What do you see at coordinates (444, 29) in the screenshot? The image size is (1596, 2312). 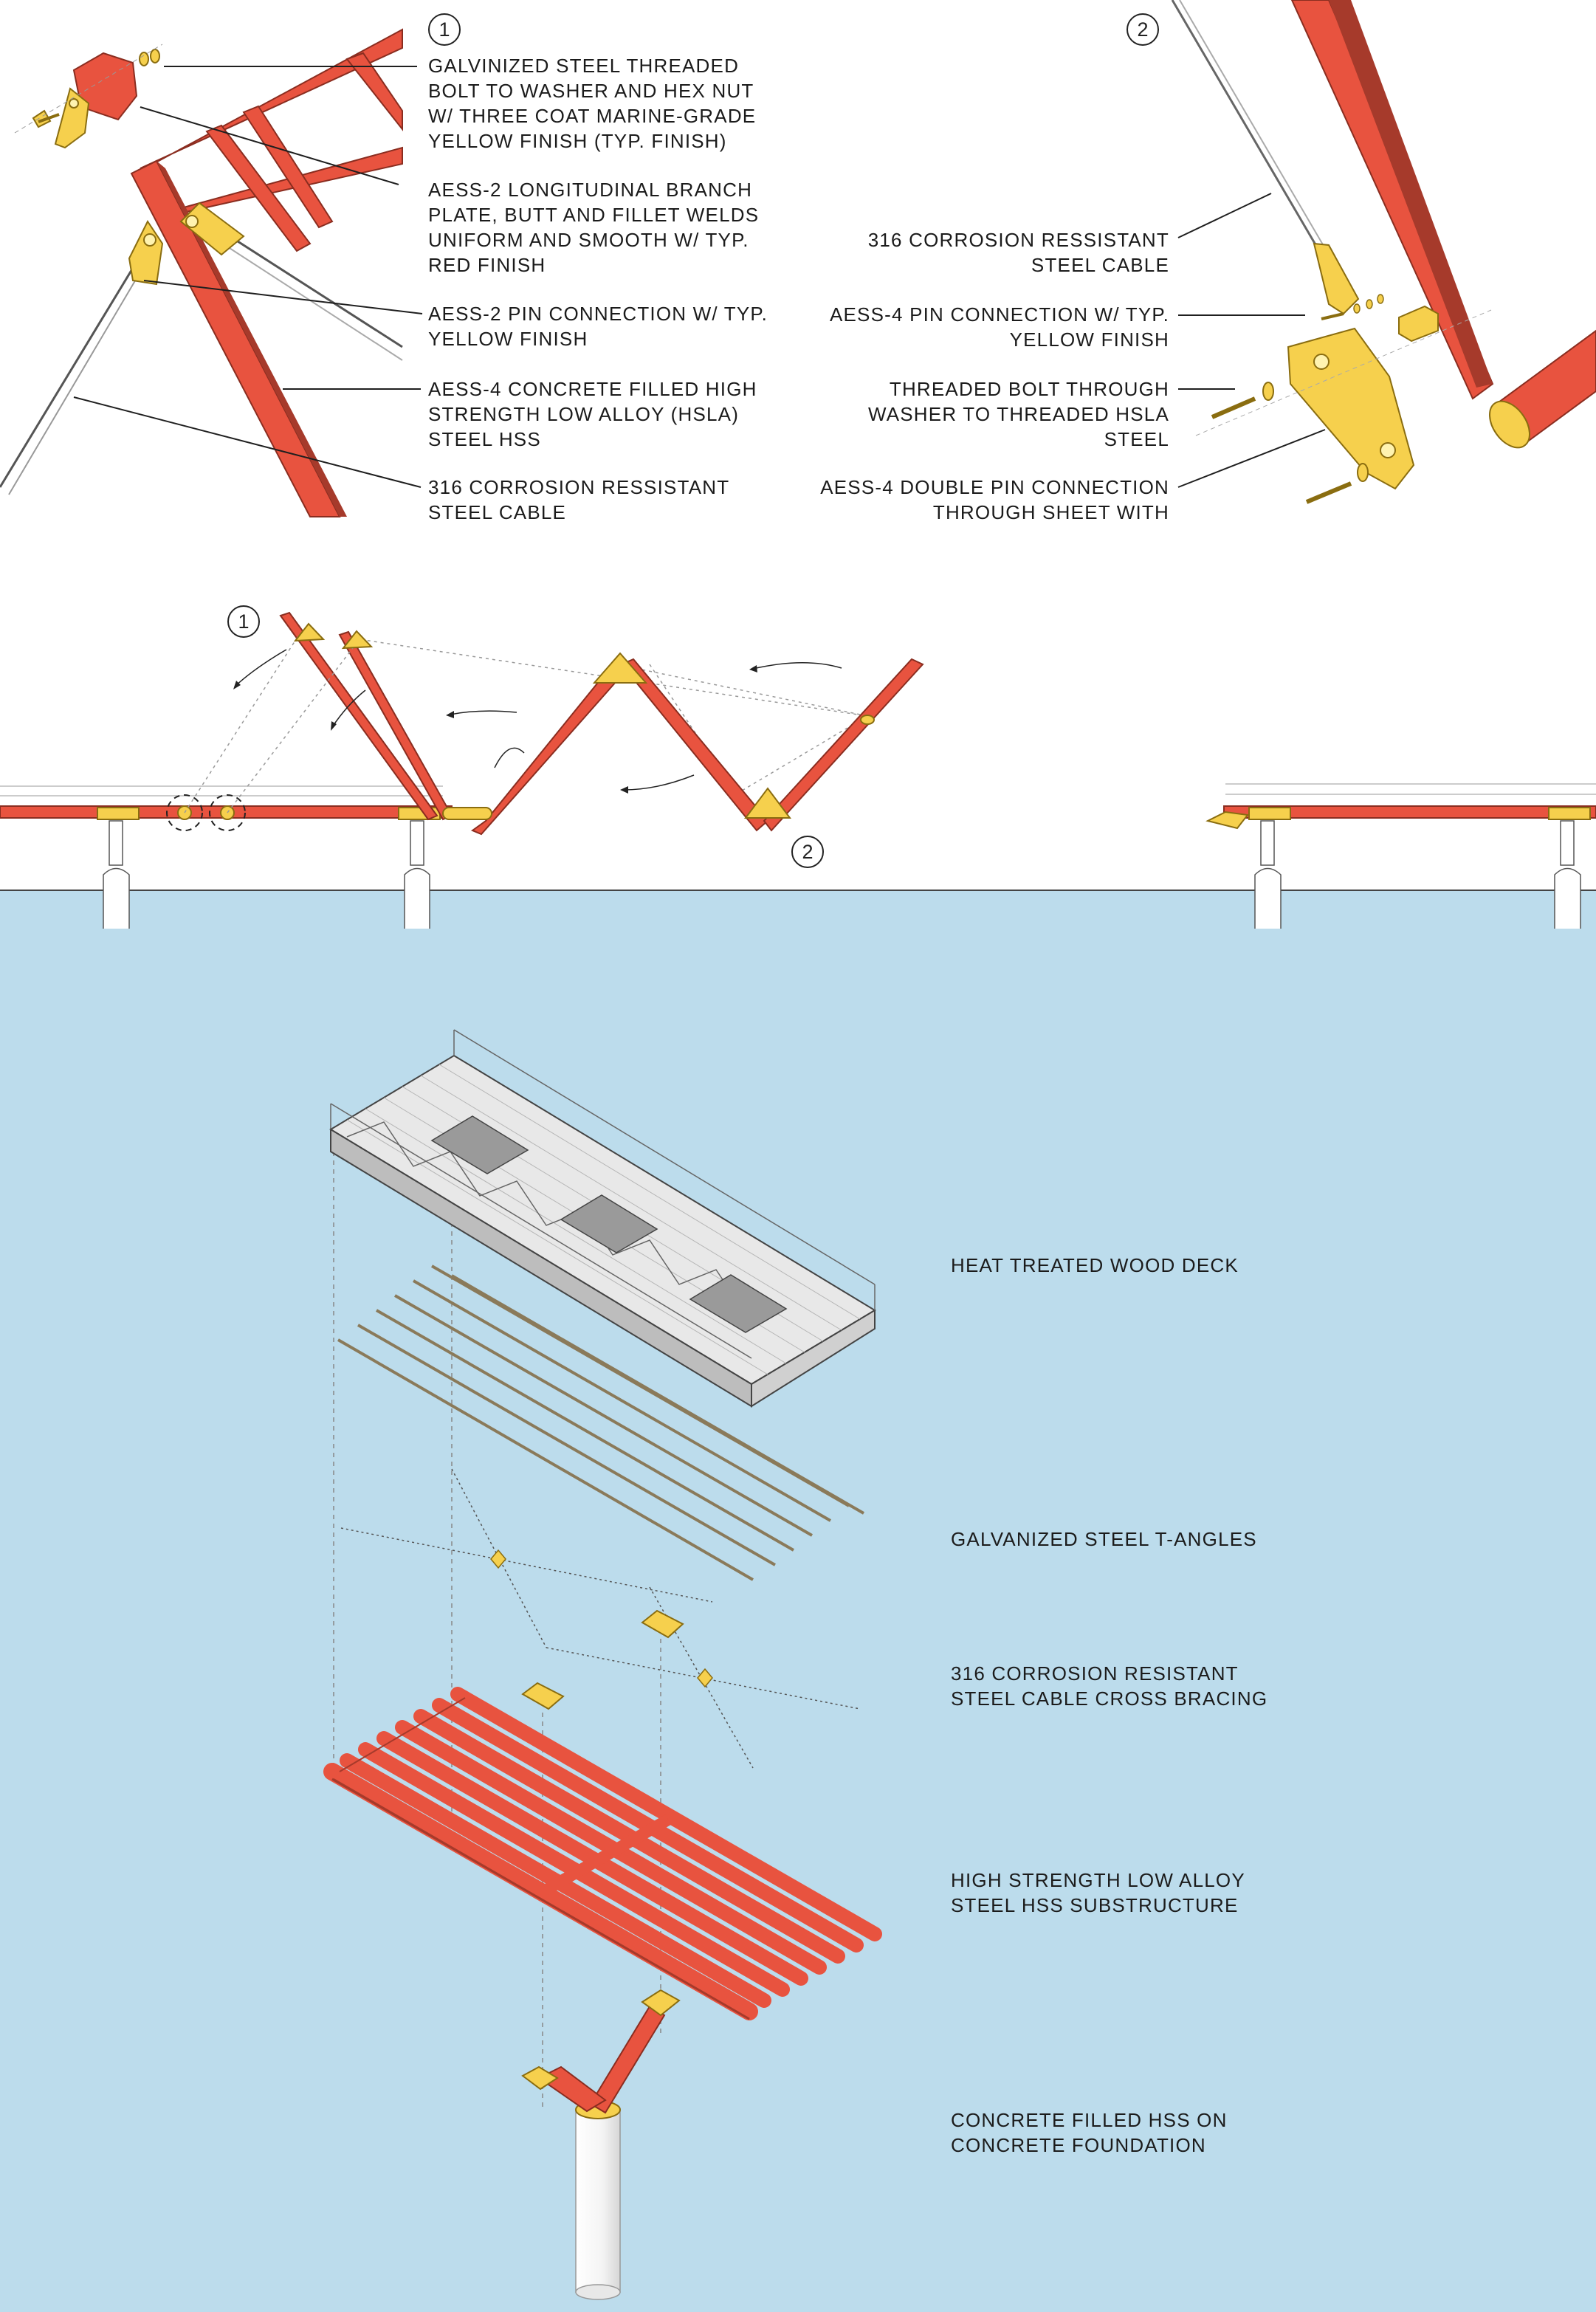 I see `detail-1-marker: 1` at bounding box center [444, 29].